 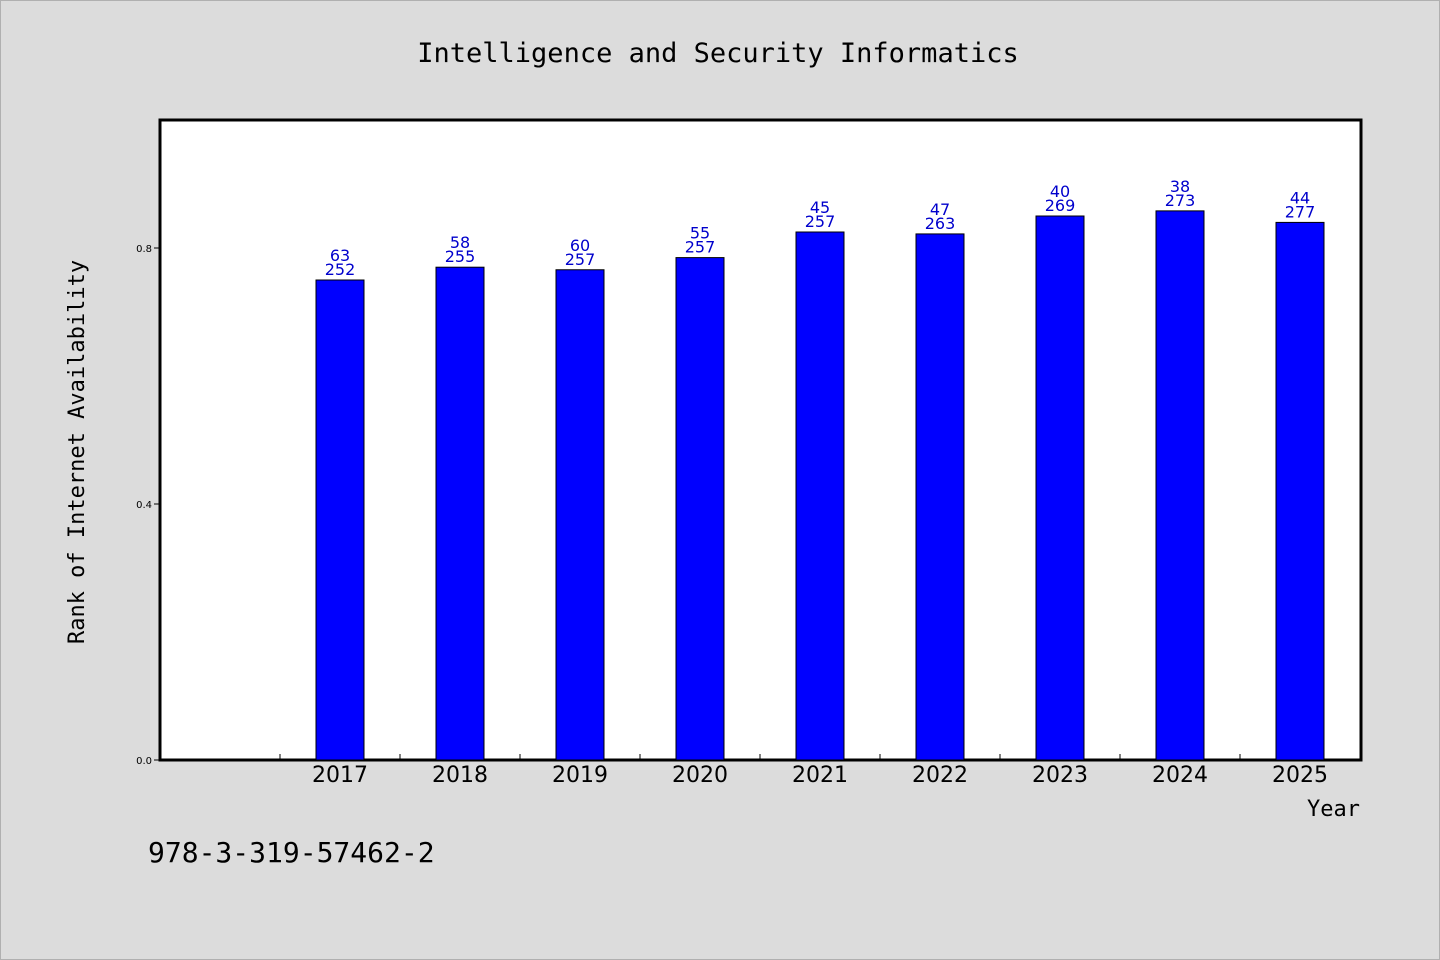 I want to click on isbn-label: 978-3-319-57462-2, so click(x=291, y=852).